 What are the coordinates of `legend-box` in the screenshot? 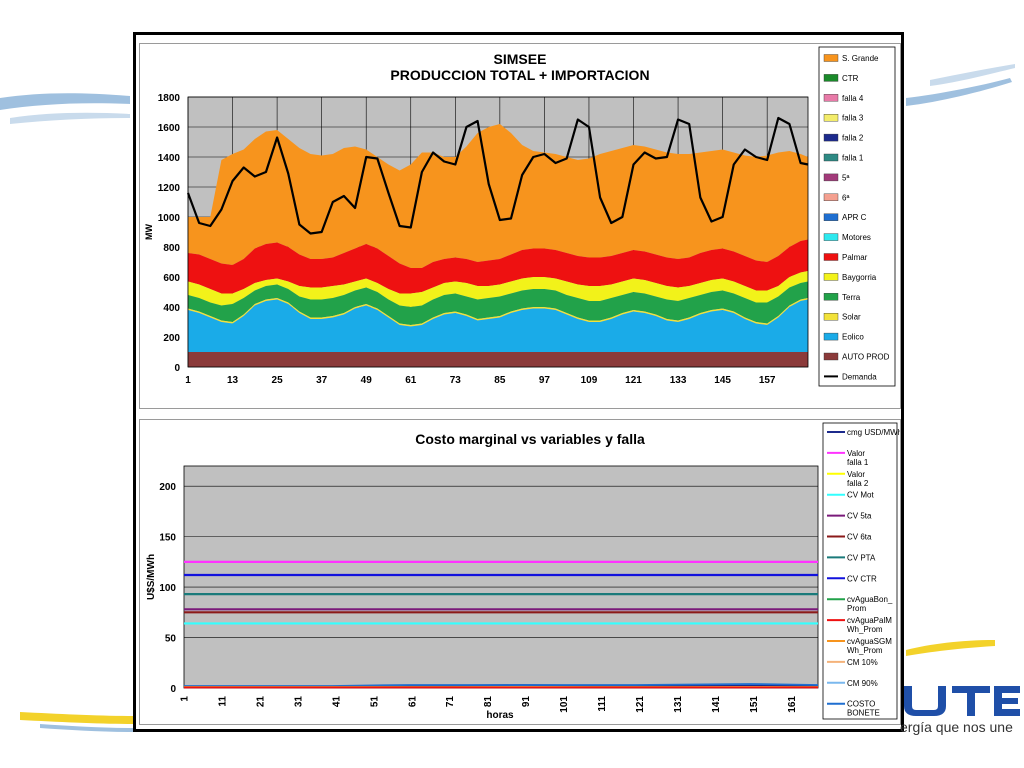 It's located at (860, 571).